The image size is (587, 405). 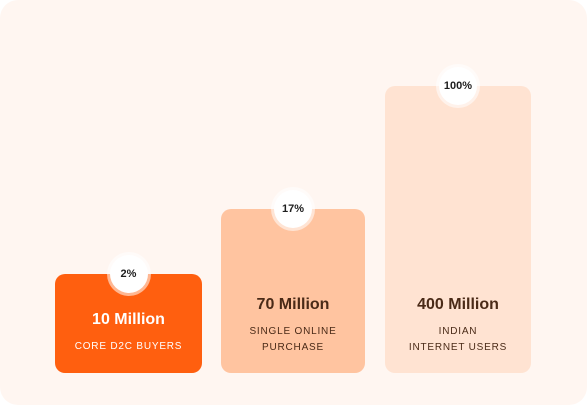 I want to click on bar-category-label-line: CORE D2C BUYERS, so click(x=128, y=346).